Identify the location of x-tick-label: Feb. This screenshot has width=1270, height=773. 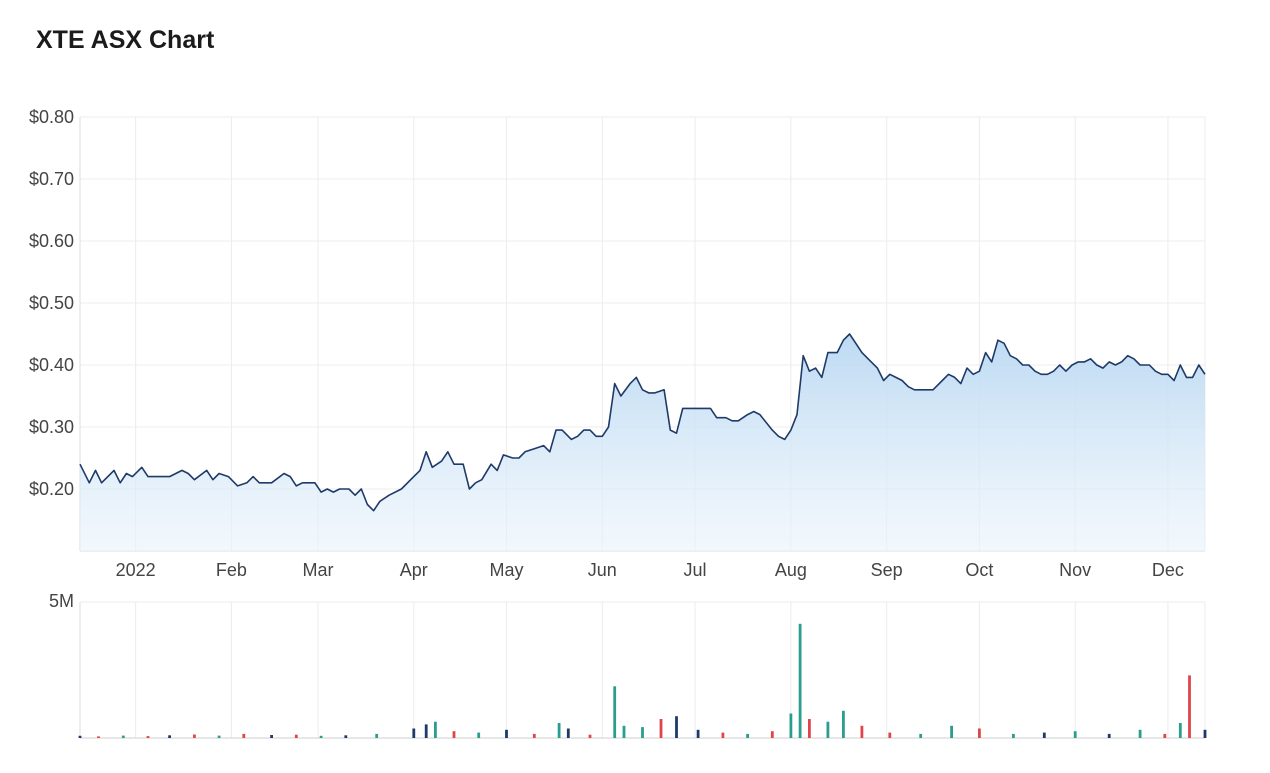
(231, 570).